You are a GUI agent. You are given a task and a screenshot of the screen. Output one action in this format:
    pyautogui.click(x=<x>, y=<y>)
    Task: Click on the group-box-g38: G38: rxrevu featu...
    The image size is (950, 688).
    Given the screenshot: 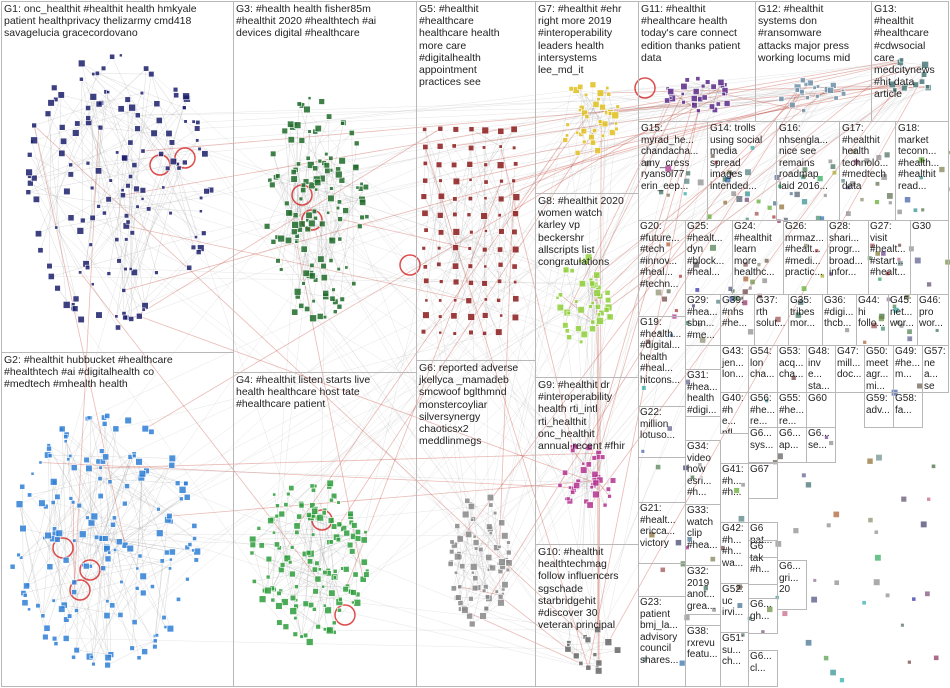 What is the action you would take?
    pyautogui.click(x=703, y=656)
    